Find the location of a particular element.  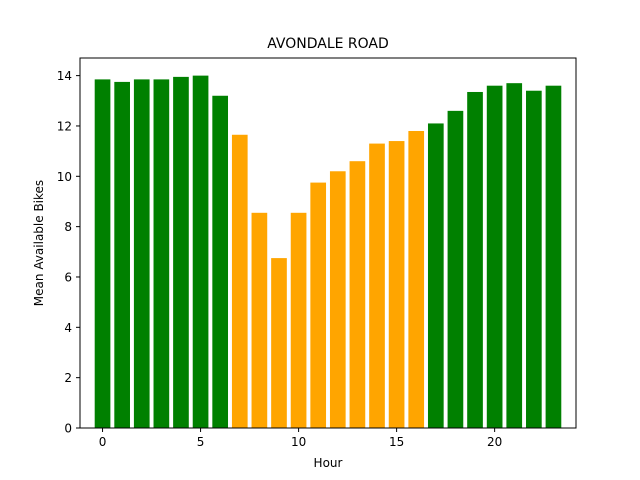

y-tick-label: 6 is located at coordinates (68, 277).